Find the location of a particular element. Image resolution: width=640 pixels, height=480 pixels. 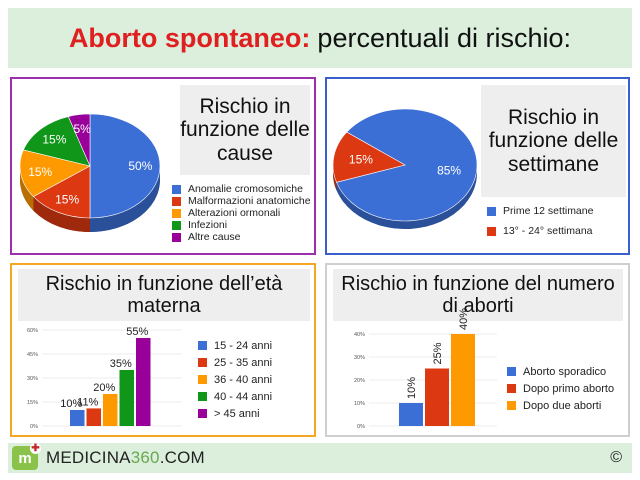

cause-legend-label: Alterazioni ormonali is located at coordinates (234, 213).